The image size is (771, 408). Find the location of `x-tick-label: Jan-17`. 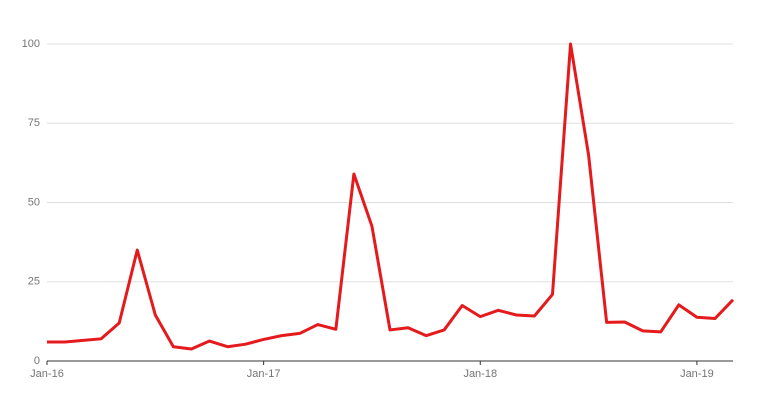

x-tick-label: Jan-17 is located at coordinates (264, 374).